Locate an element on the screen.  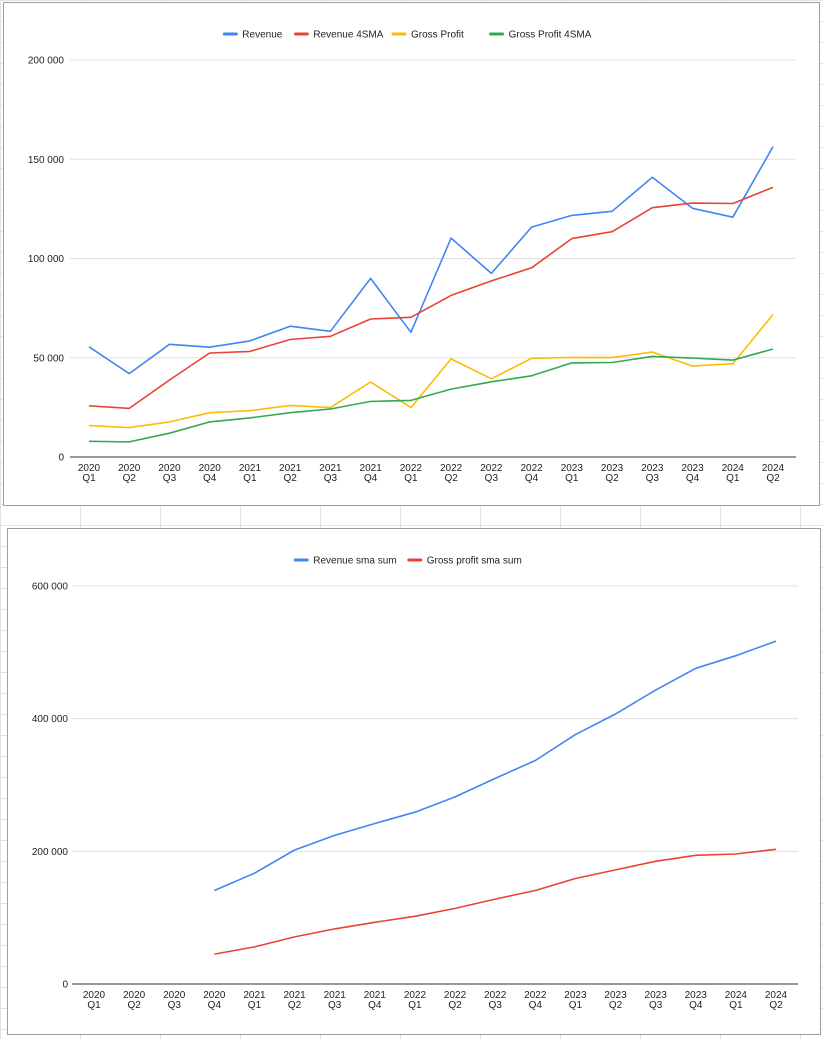
chart1-legend-label-1: Revenue 4SMA is located at coordinates (348, 35).